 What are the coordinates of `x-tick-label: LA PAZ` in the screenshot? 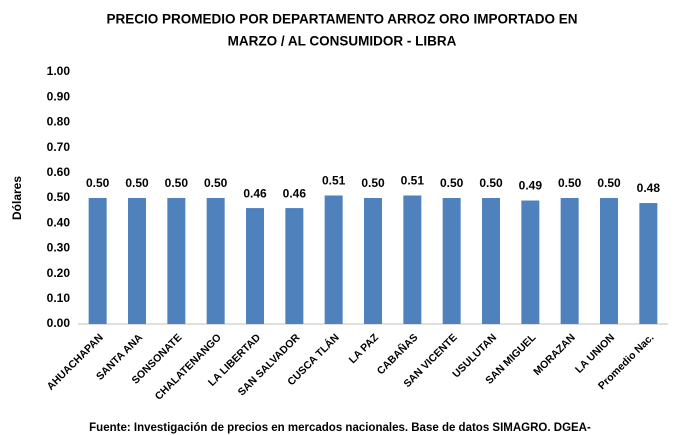 It's located at (364, 348).